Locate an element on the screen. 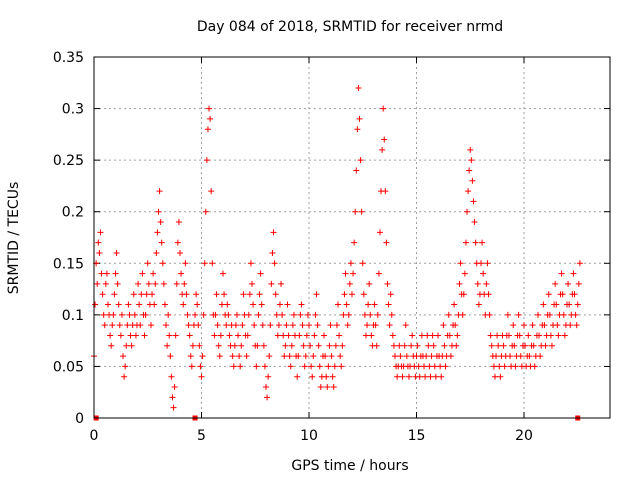 Image resolution: width=640 pixels, height=480 pixels. x-tick-label: 0 is located at coordinates (94, 436).